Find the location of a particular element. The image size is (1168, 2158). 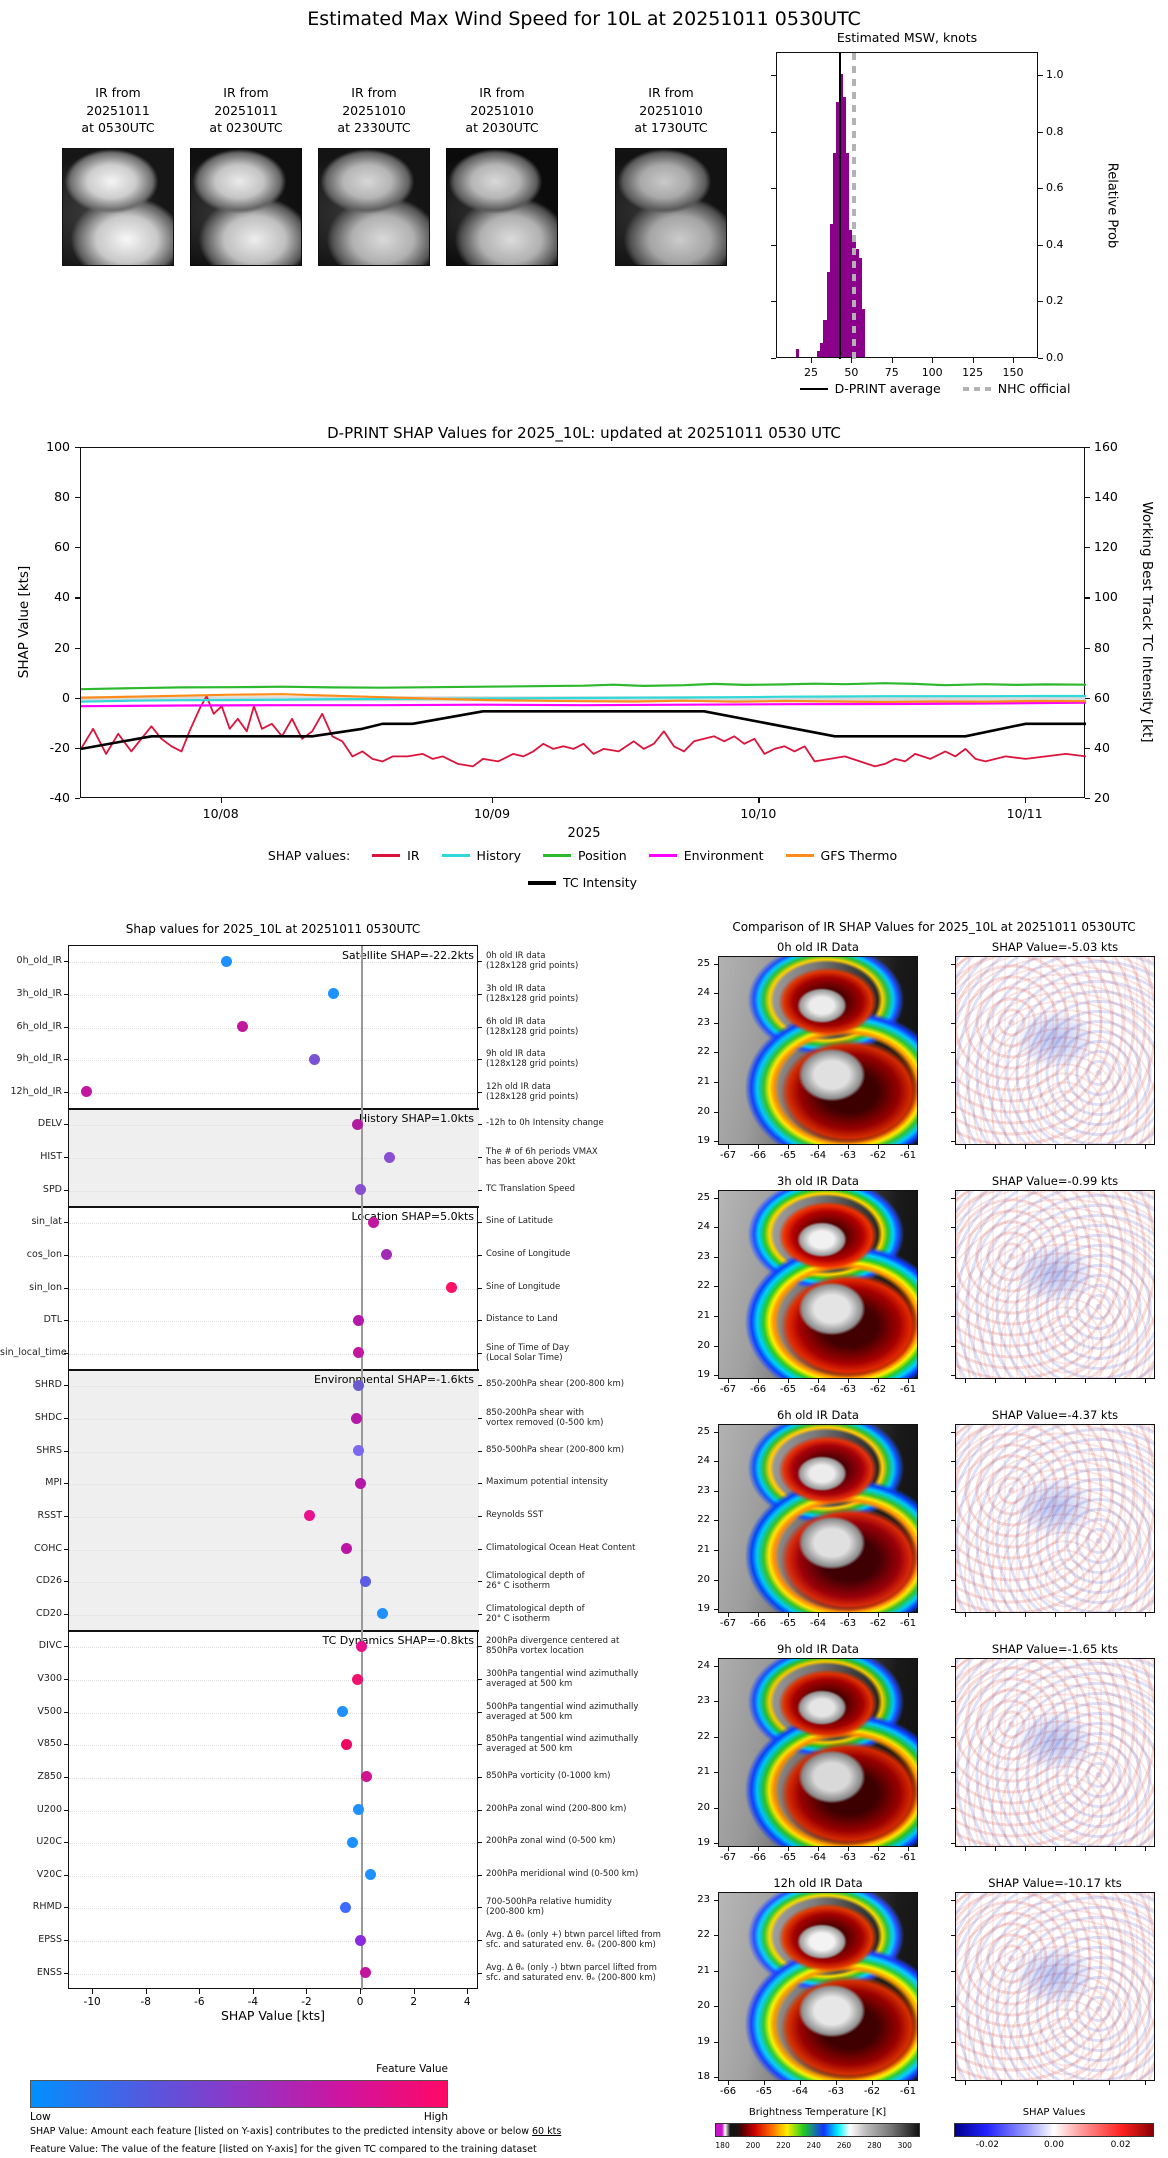

feature-desc-line: 850-200hPa shear with is located at coordinates (535, 1413).